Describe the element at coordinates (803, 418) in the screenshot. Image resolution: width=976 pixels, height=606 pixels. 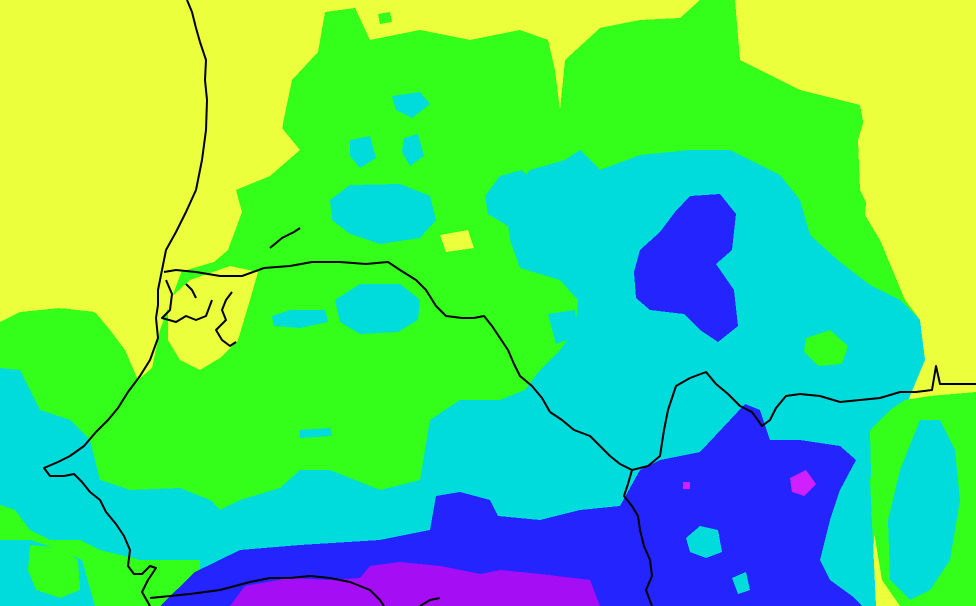
I see `border-mali-east` at that location.